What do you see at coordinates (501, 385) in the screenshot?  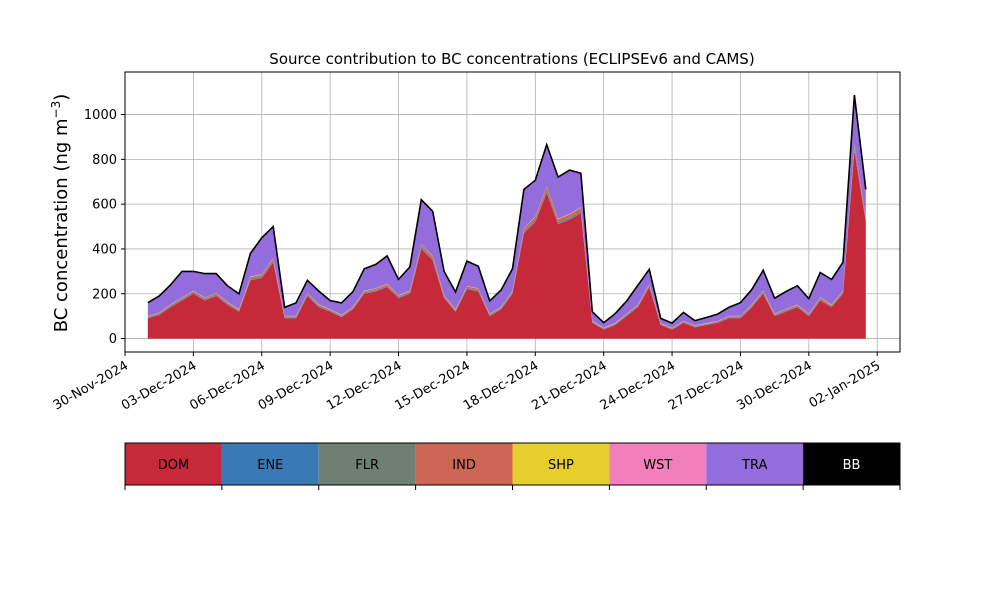 I see `x-tick-label: 18-Dec-2024` at bounding box center [501, 385].